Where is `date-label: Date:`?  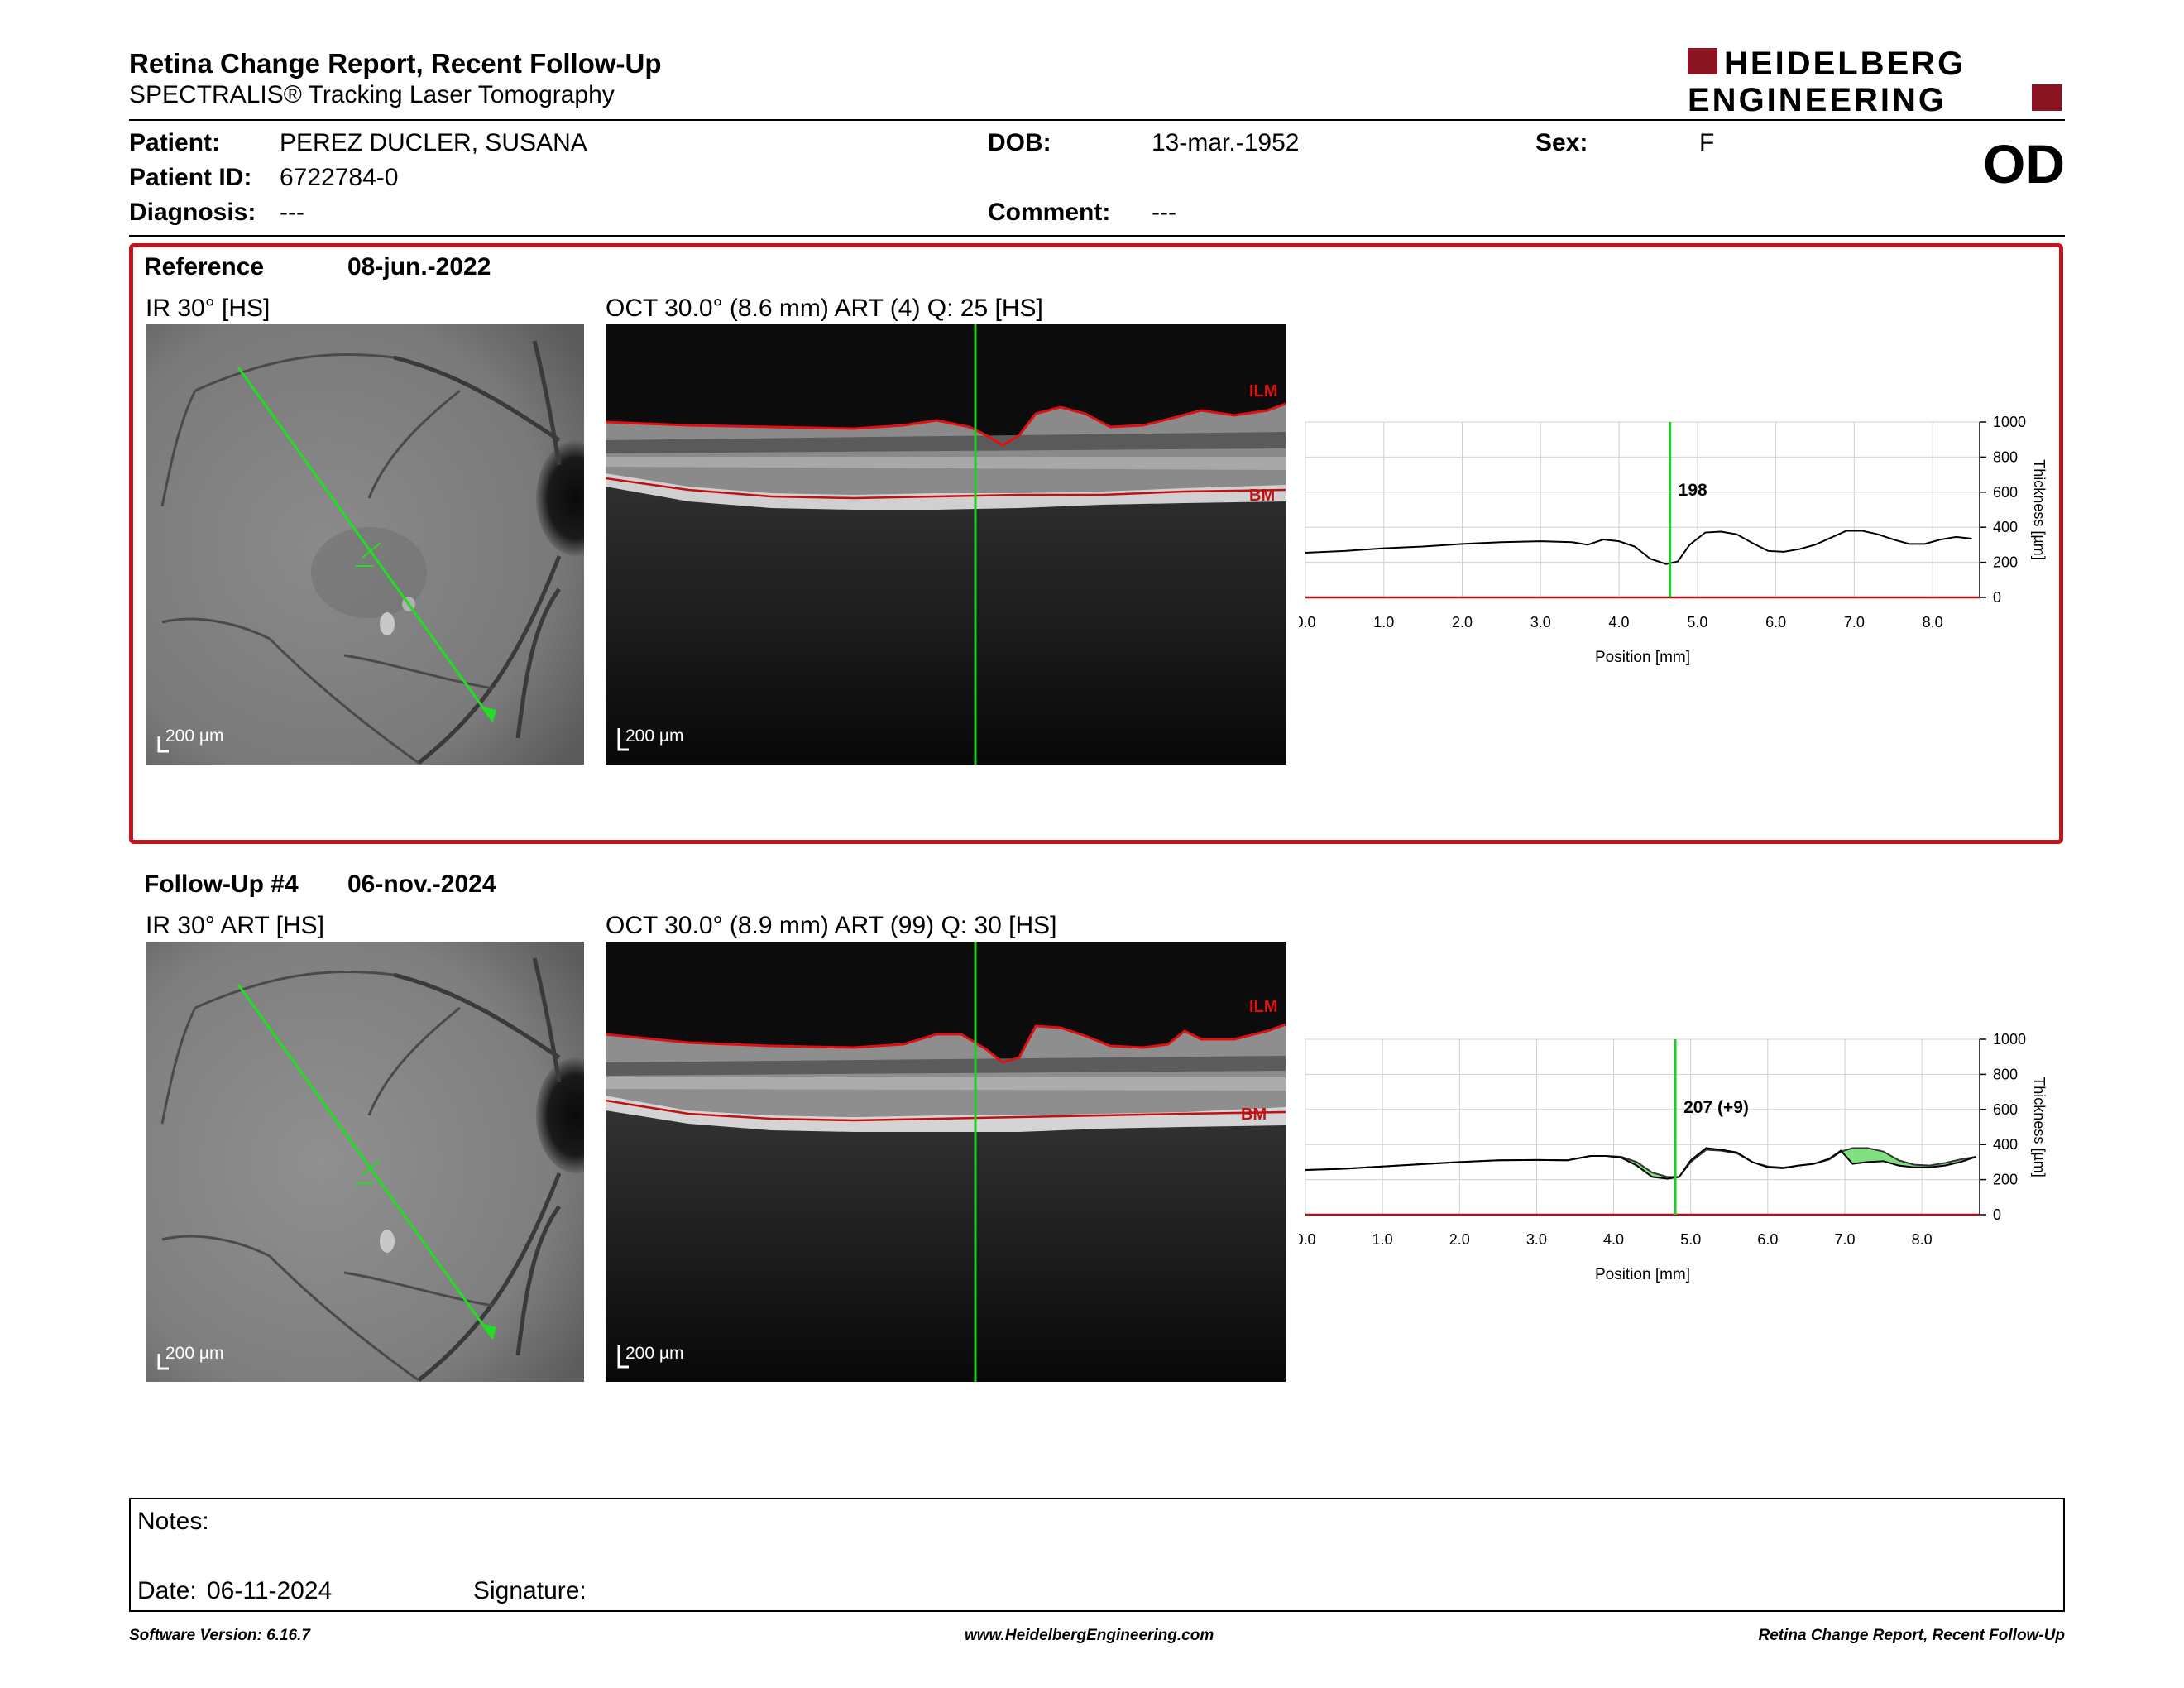 date-label: Date: is located at coordinates (167, 1590).